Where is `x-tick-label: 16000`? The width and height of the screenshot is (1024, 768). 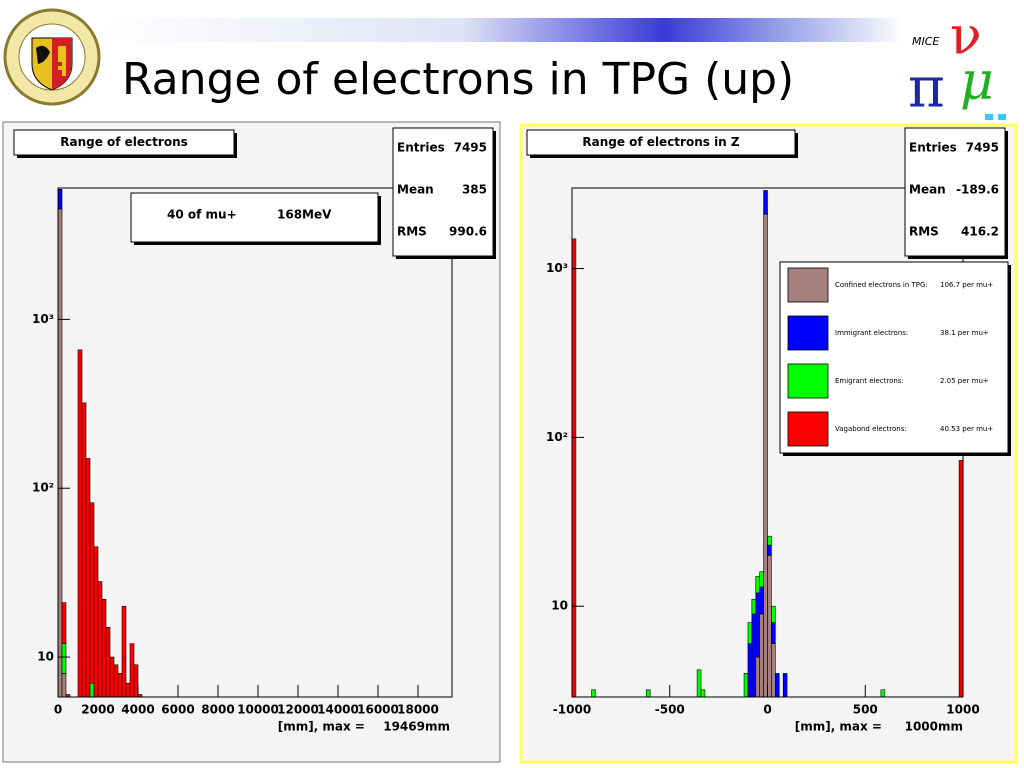 x-tick-label: 16000 is located at coordinates (378, 710).